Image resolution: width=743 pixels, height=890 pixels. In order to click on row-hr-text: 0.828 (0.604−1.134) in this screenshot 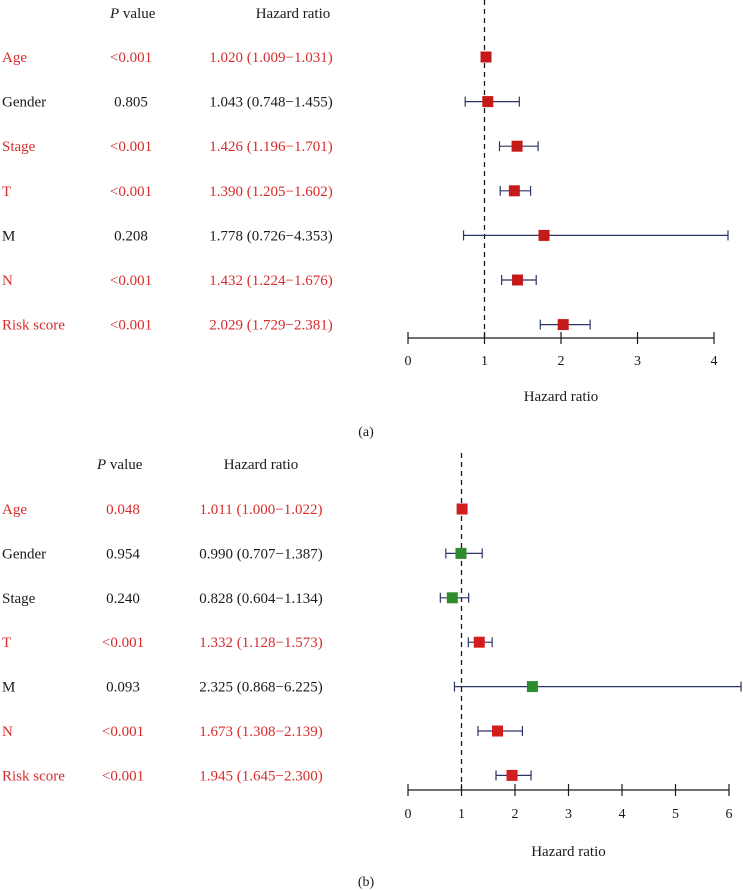, I will do `click(260, 599)`.